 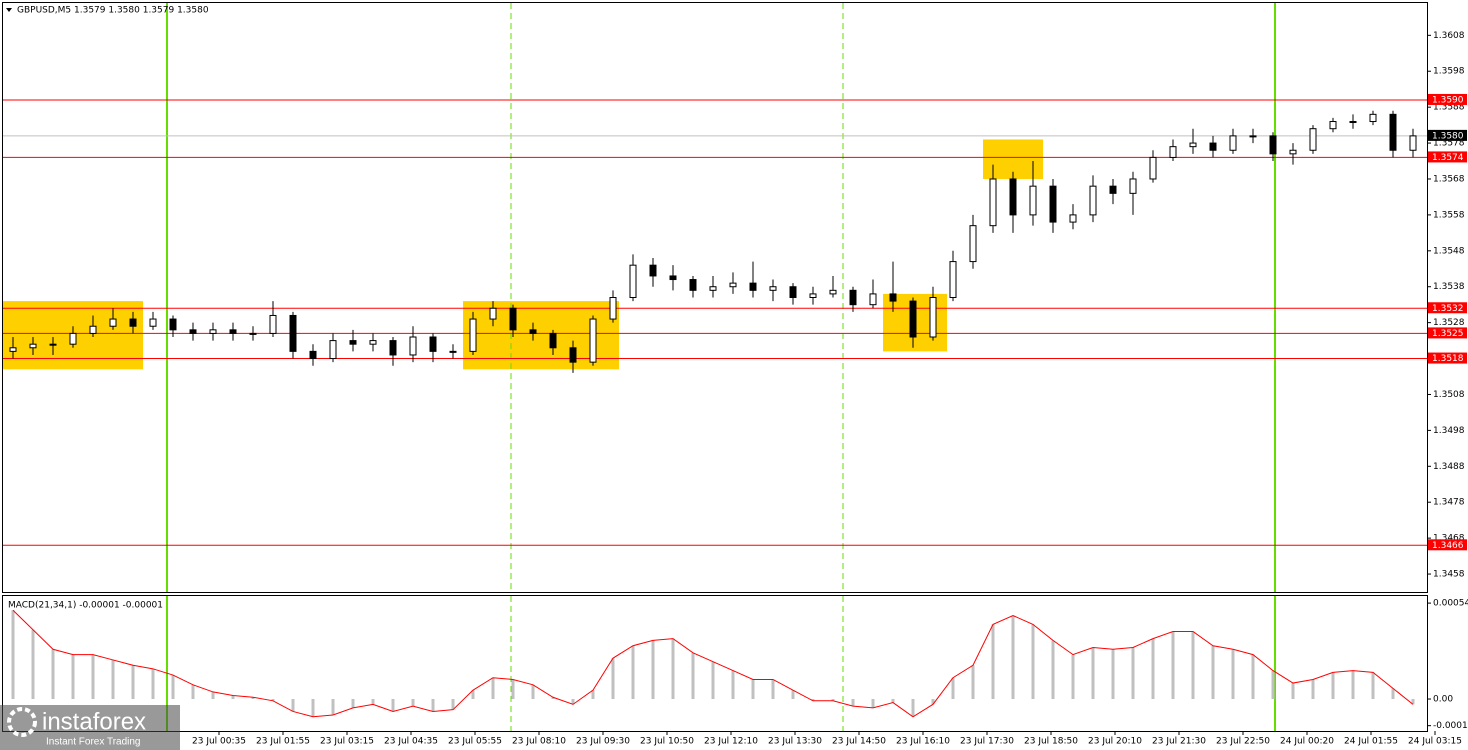 I want to click on y-tick-label: 1.3538, so click(x=1449, y=287).